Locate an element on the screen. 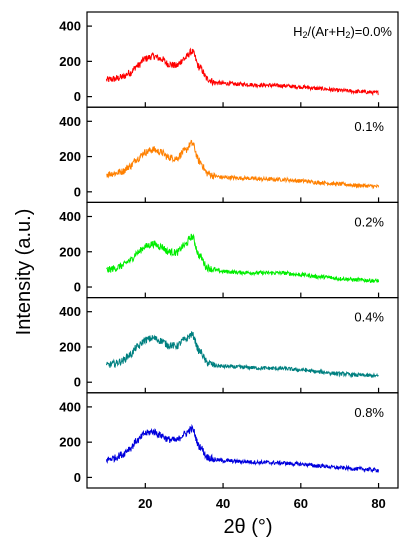 The height and width of the screenshot is (550, 412). panel-annotation: 0.1% is located at coordinates (369, 126).